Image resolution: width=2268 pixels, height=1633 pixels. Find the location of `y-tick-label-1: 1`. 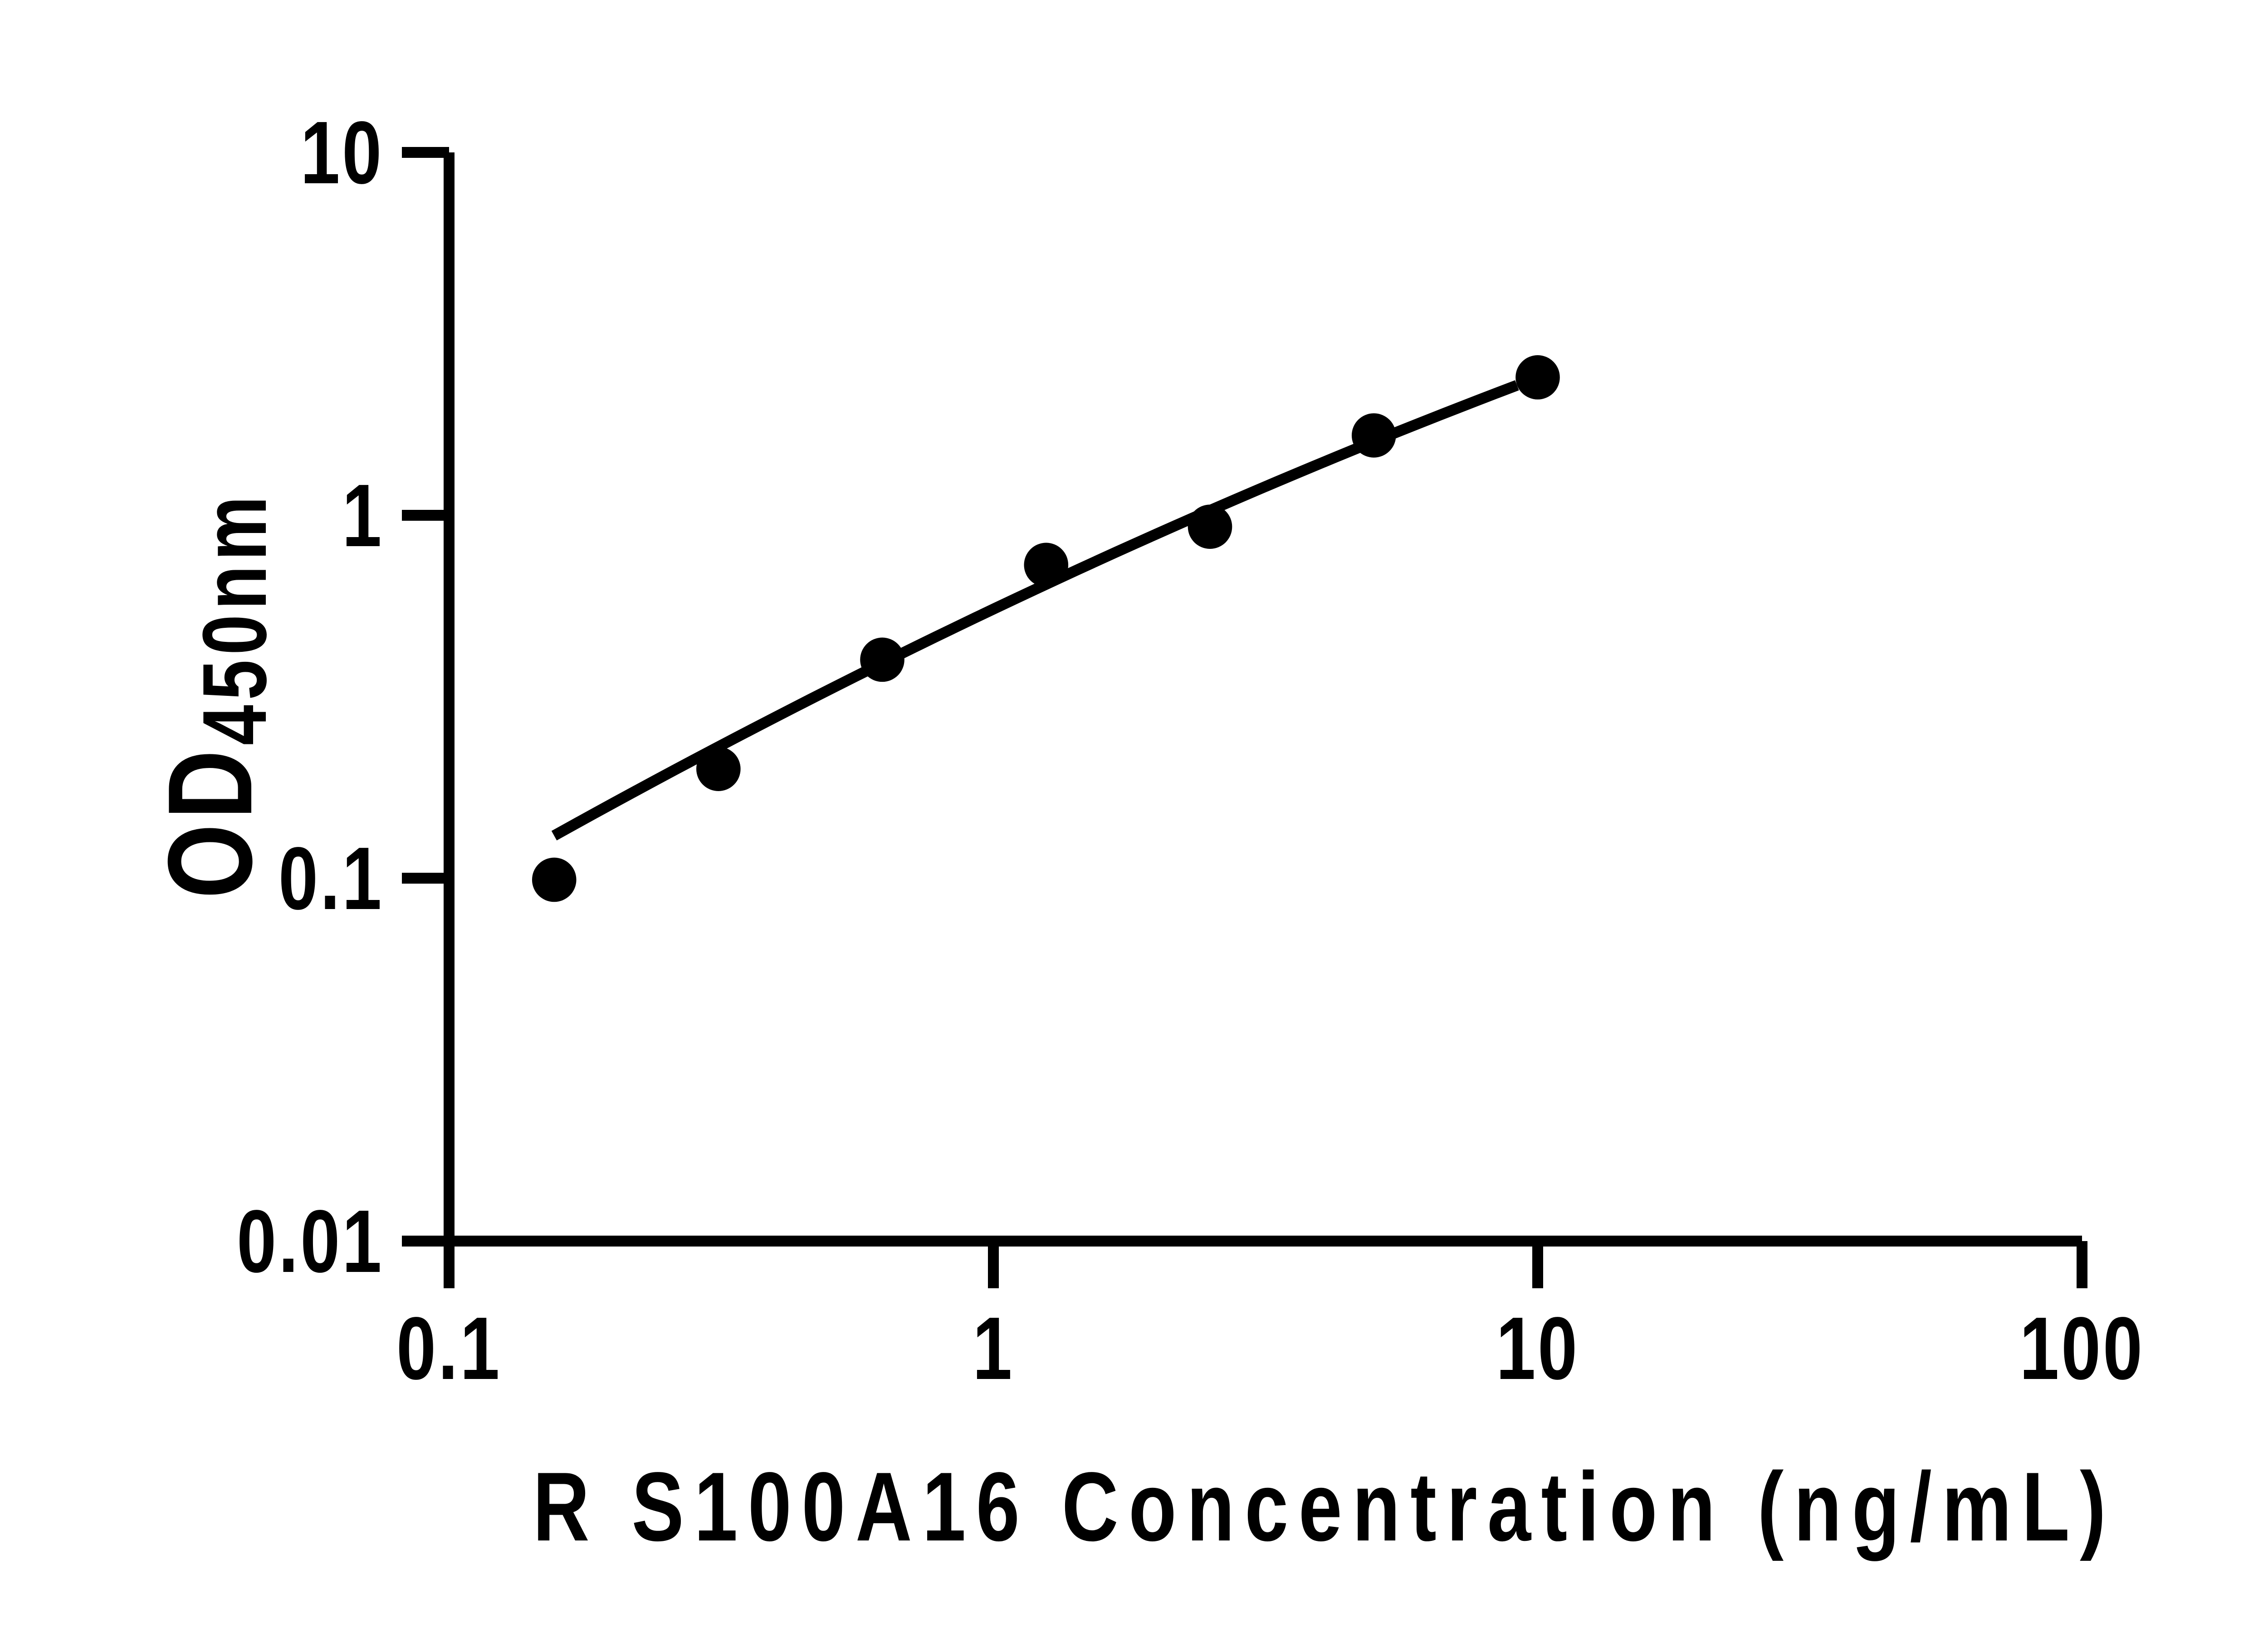

y-tick-label-1: 1 is located at coordinates (363, 515).